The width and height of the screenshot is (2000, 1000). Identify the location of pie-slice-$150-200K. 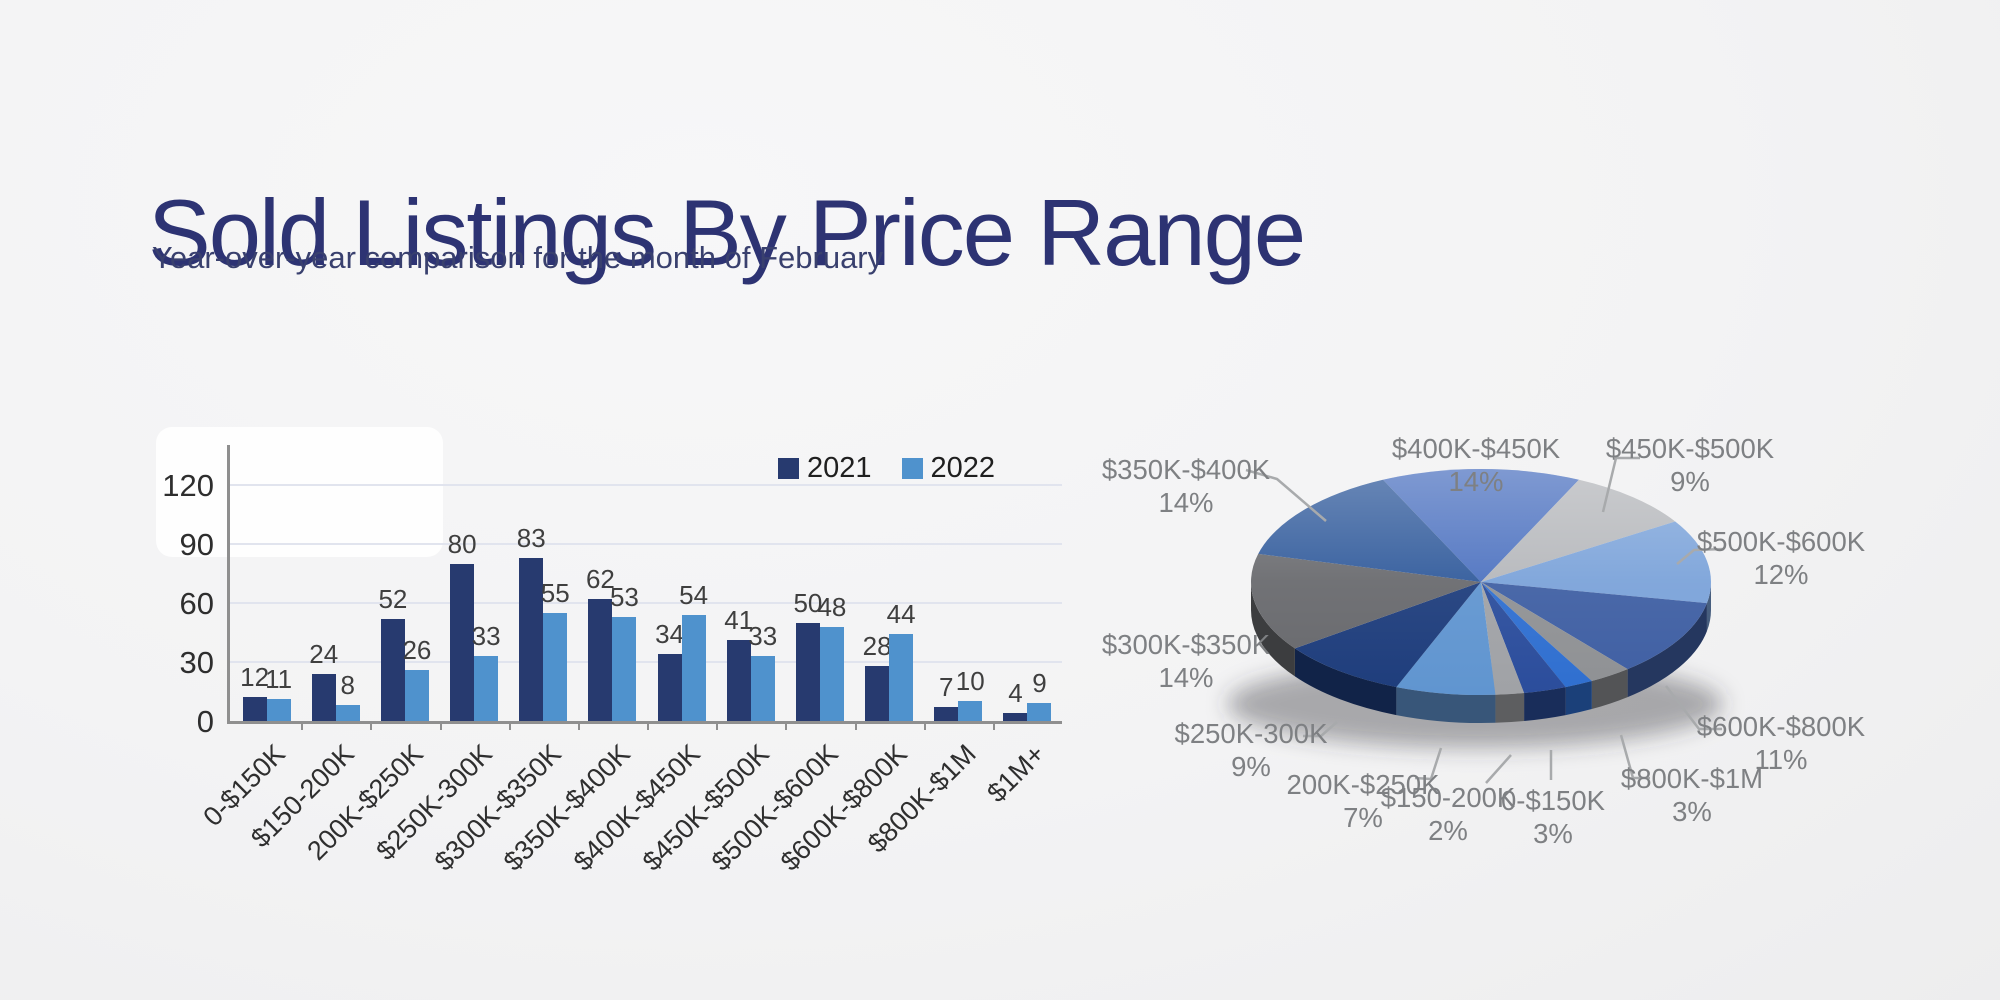
(1503, 638).